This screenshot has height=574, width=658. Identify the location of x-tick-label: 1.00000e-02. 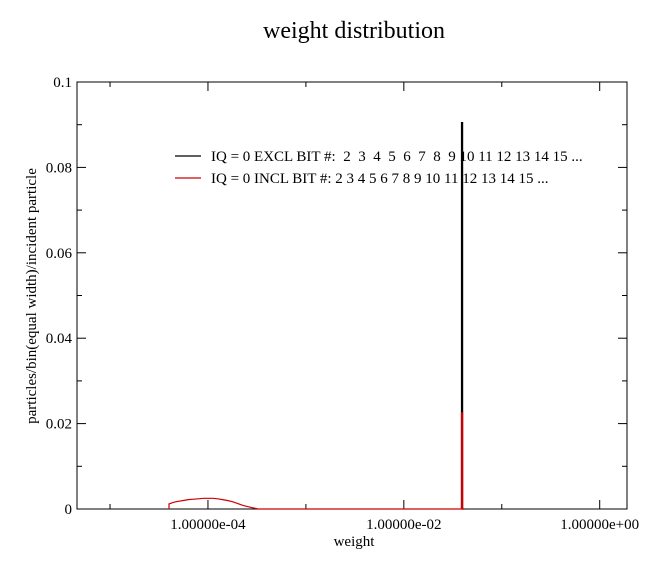
(403, 525).